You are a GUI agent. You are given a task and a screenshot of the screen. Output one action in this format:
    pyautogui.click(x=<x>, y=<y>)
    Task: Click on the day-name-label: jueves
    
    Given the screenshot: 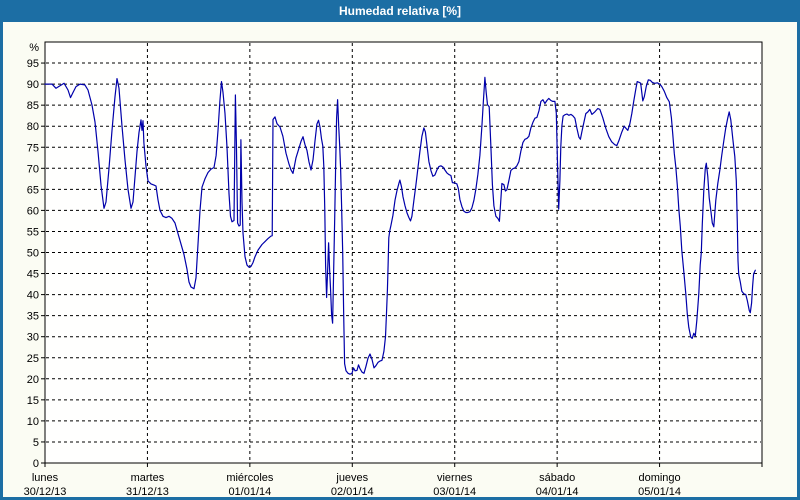 What is the action you would take?
    pyautogui.click(x=351, y=478)
    